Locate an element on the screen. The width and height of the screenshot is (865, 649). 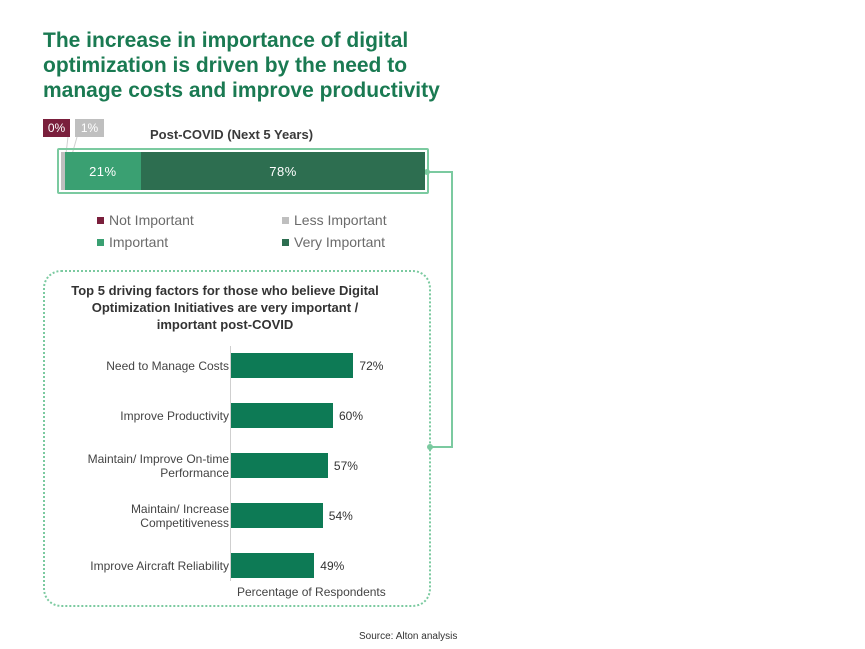
segment-important: 21% is located at coordinates (103, 171).